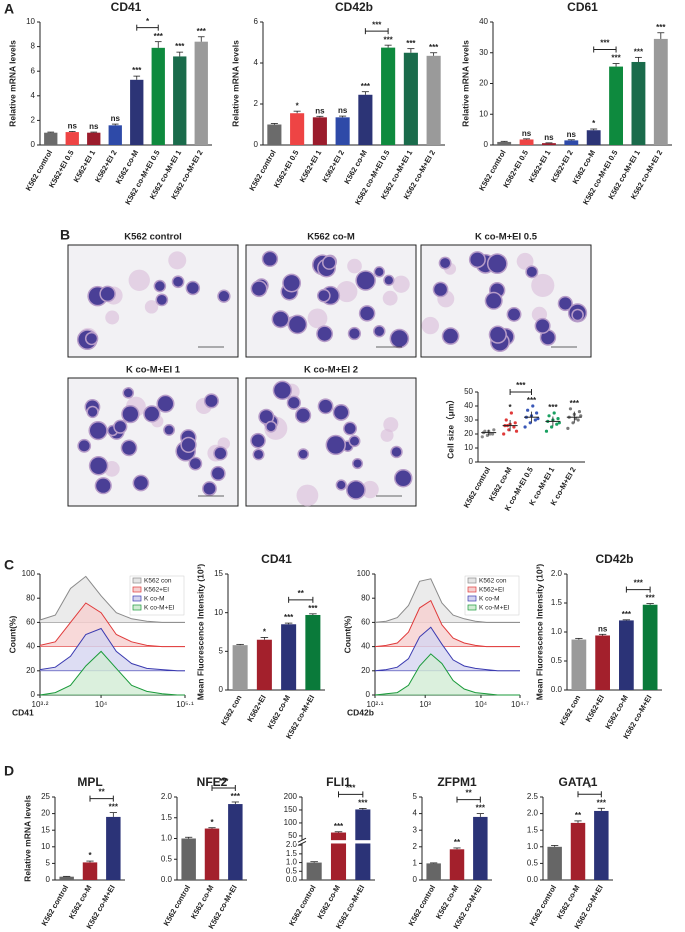 This screenshot has width=685, height=932. What do you see at coordinates (450, 427) in the screenshot?
I see `y-axis-label: Cell size（μm）` at bounding box center [450, 427].